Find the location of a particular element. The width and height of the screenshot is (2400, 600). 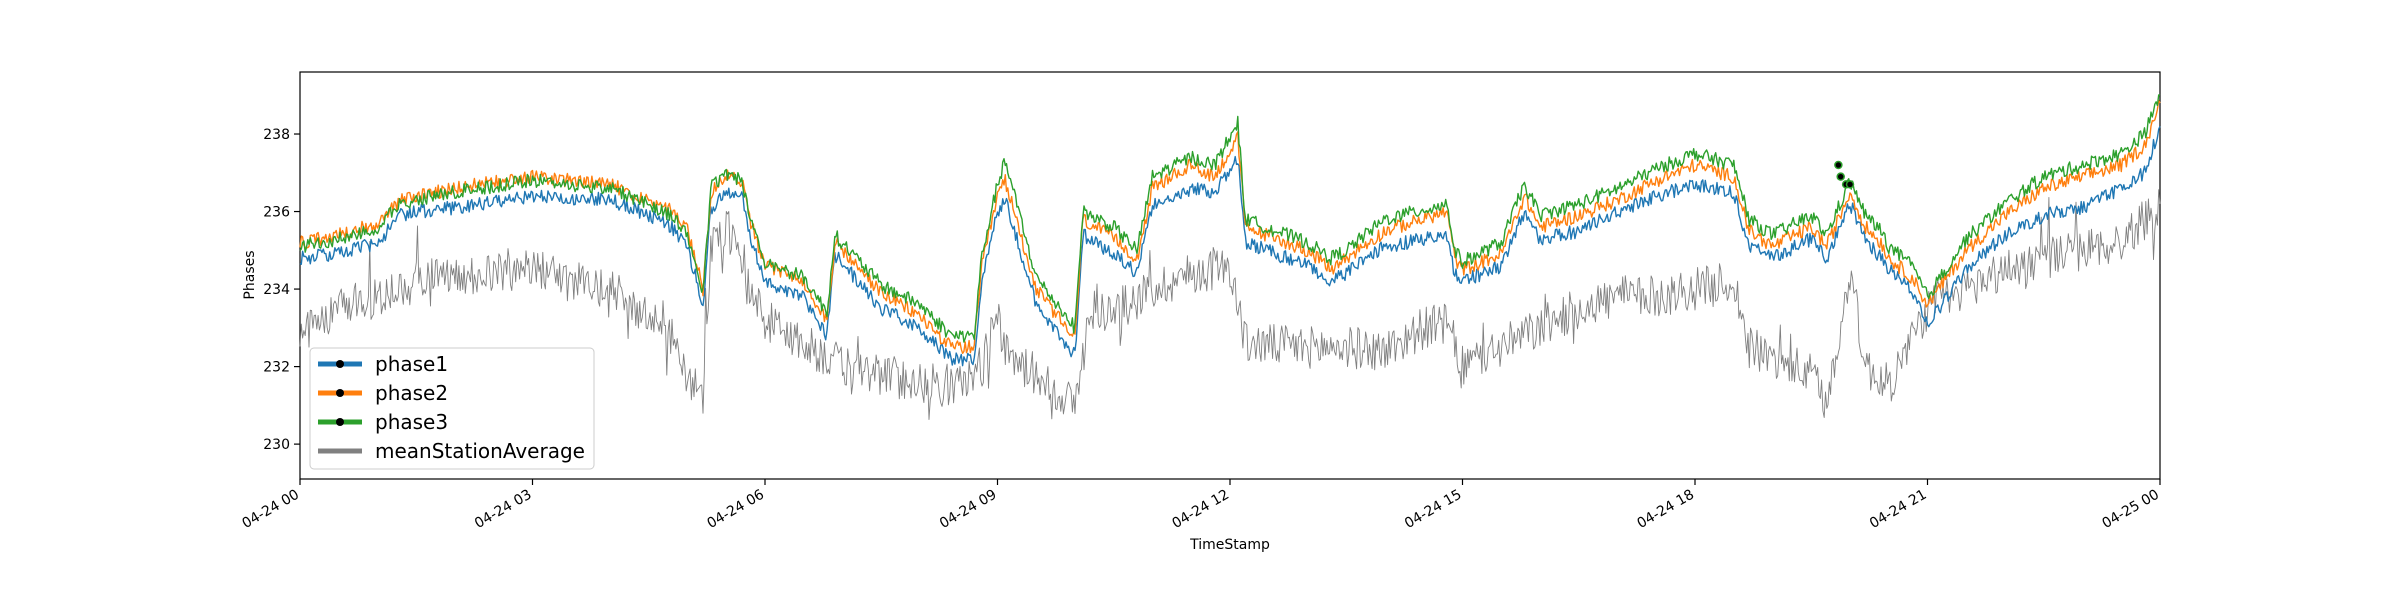

legend: phase1 phase2 phase3 meanStationAverage is located at coordinates (452, 408).